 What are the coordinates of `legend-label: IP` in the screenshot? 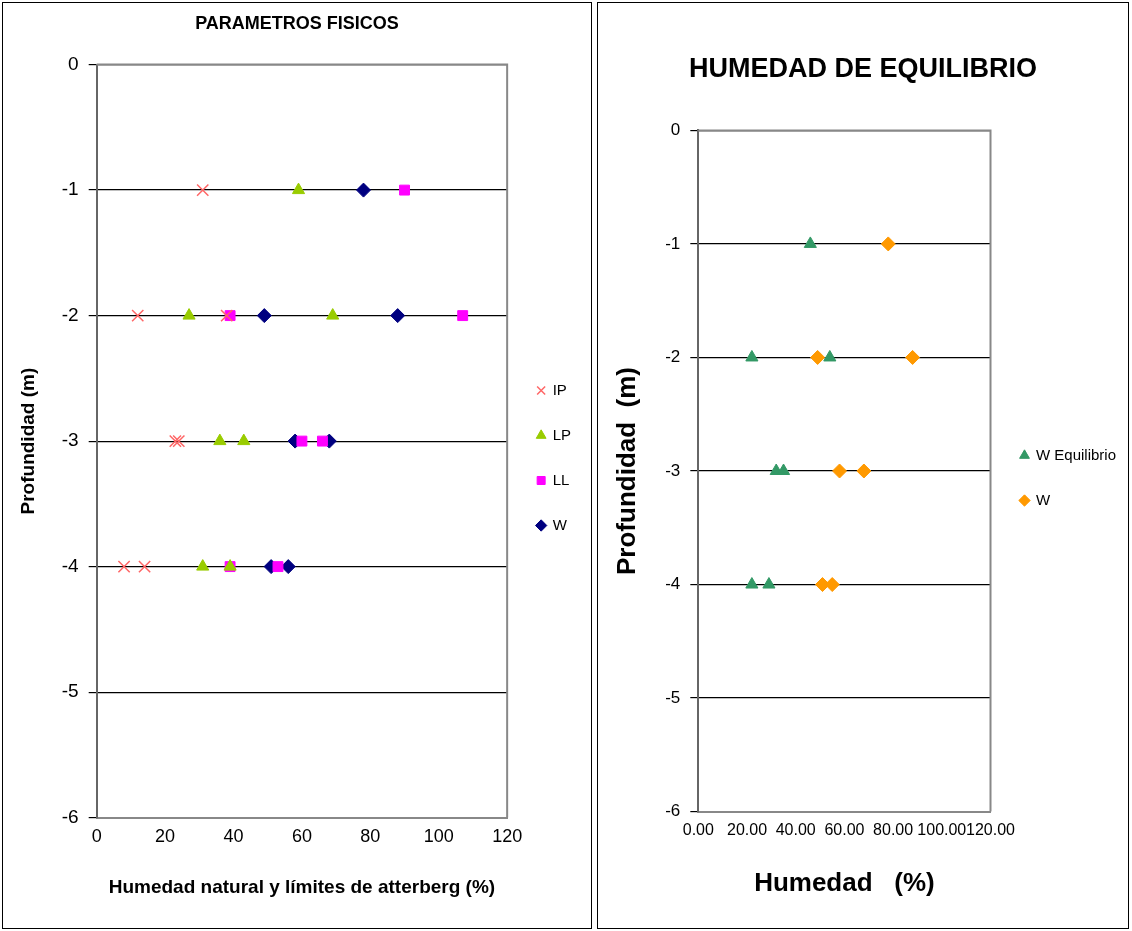 It's located at (559, 389).